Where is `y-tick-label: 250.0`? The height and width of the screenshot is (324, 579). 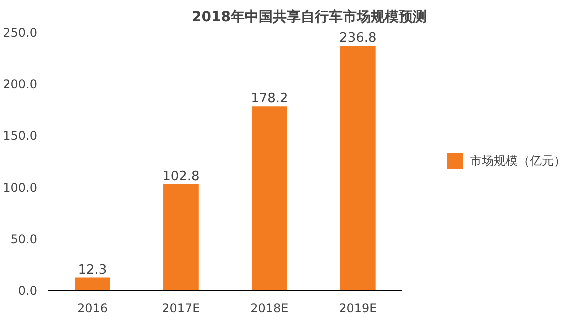
y-tick-label: 250.0 is located at coordinates (20, 33).